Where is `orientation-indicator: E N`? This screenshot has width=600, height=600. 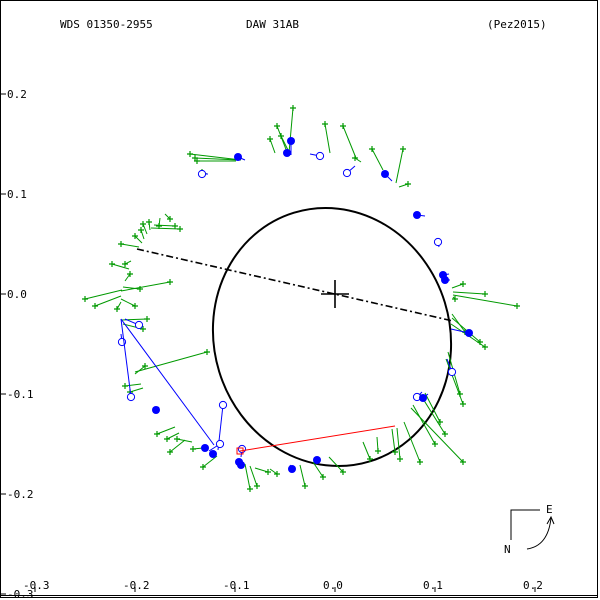
orientation-indicator: E N is located at coordinates (529, 529).